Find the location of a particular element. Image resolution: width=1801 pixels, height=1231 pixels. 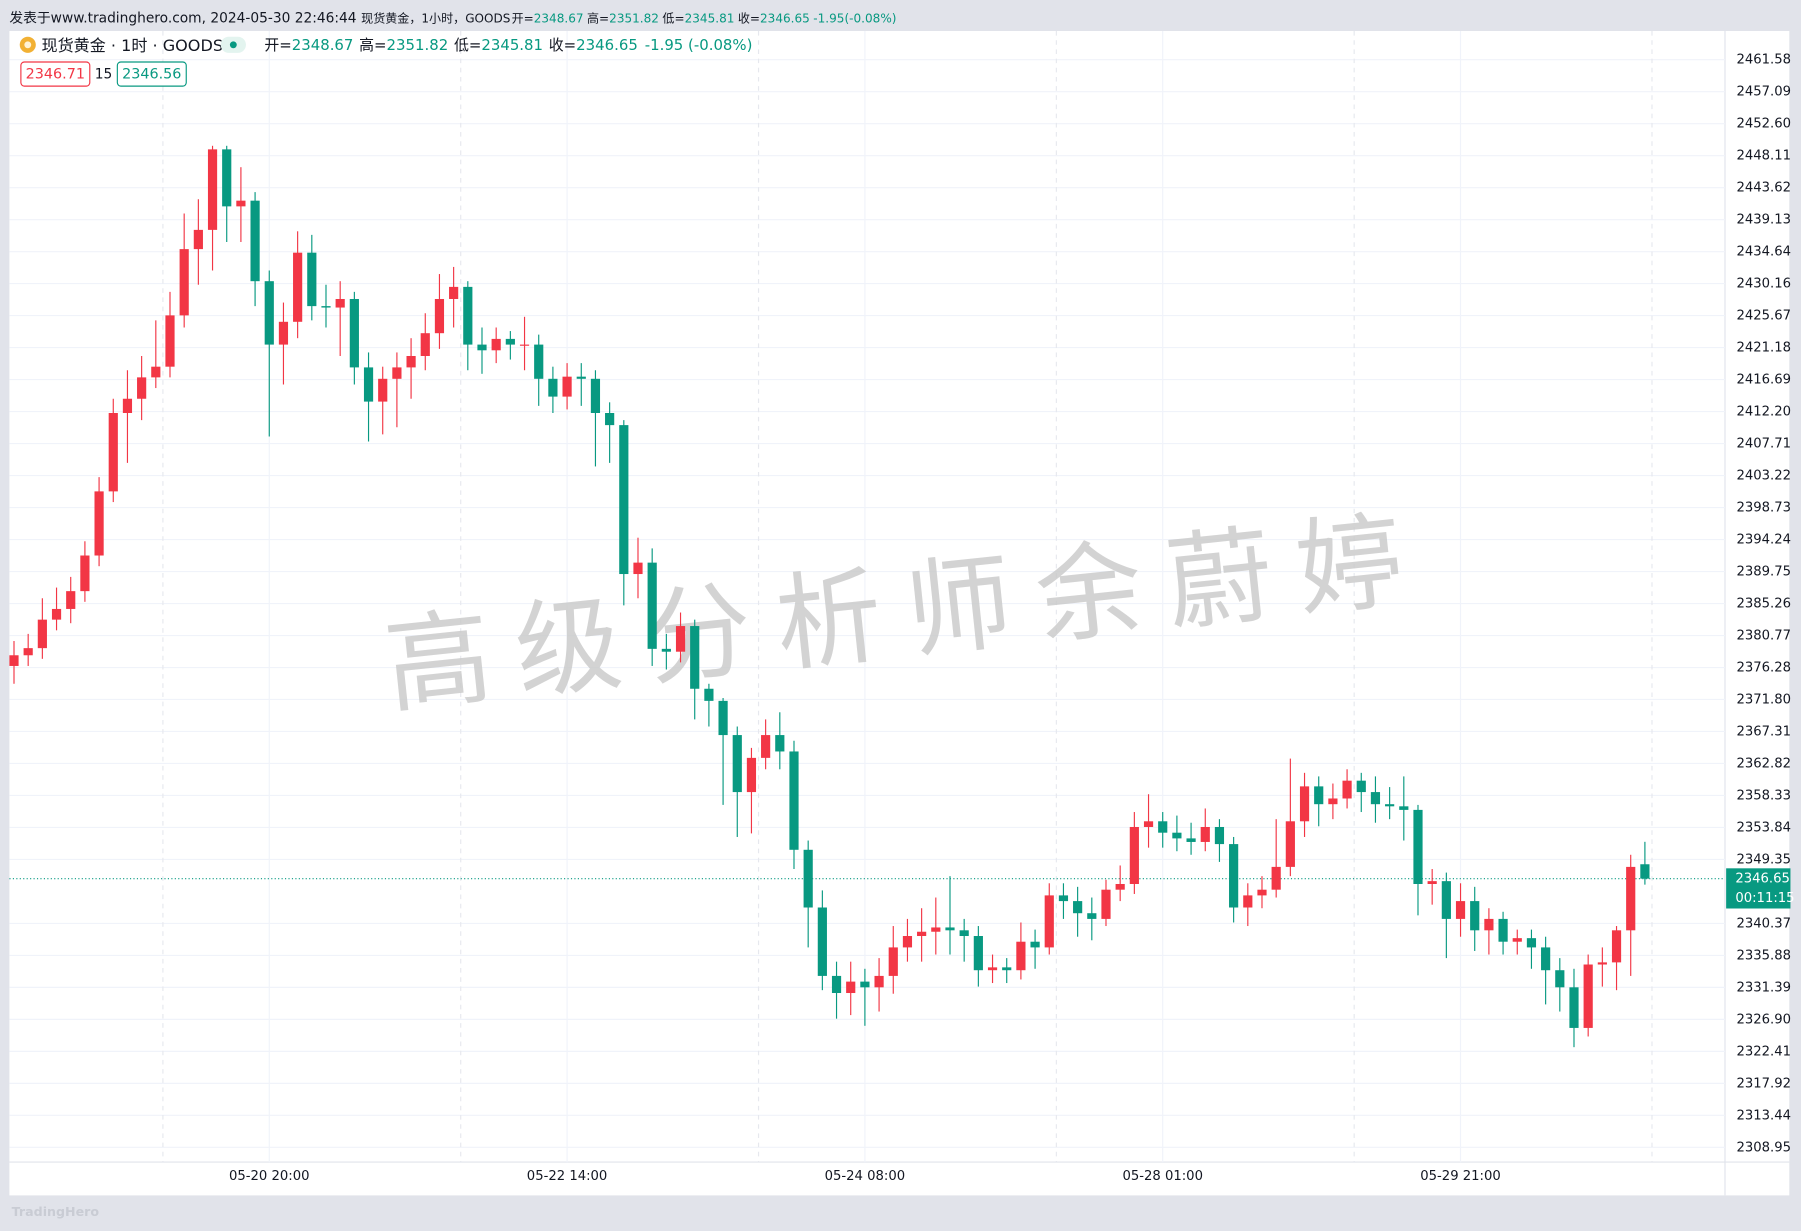

ohlc-value: 2348.67 is located at coordinates (559, 18).